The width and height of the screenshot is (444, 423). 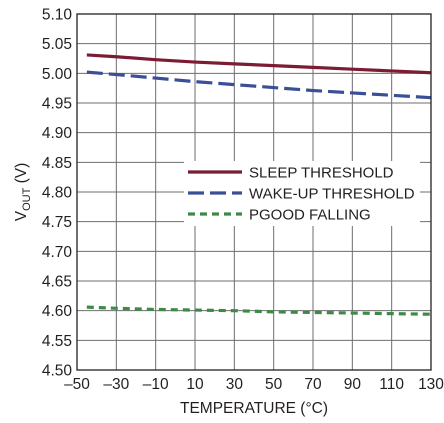 What do you see at coordinates (57, 222) in the screenshot?
I see `y-tick-label: 4.75` at bounding box center [57, 222].